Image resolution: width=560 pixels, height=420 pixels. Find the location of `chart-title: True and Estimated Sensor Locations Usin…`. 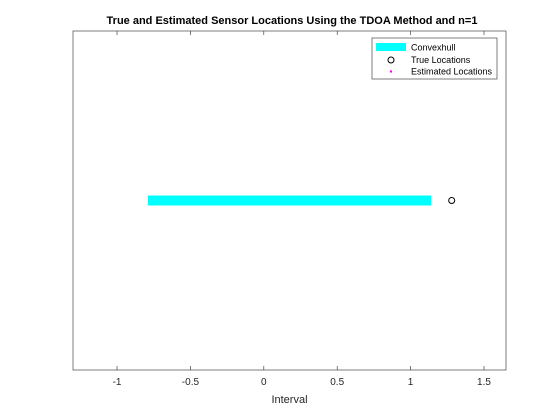

chart-title: True and Estimated Sensor Locations Usin… is located at coordinates (292, 21).